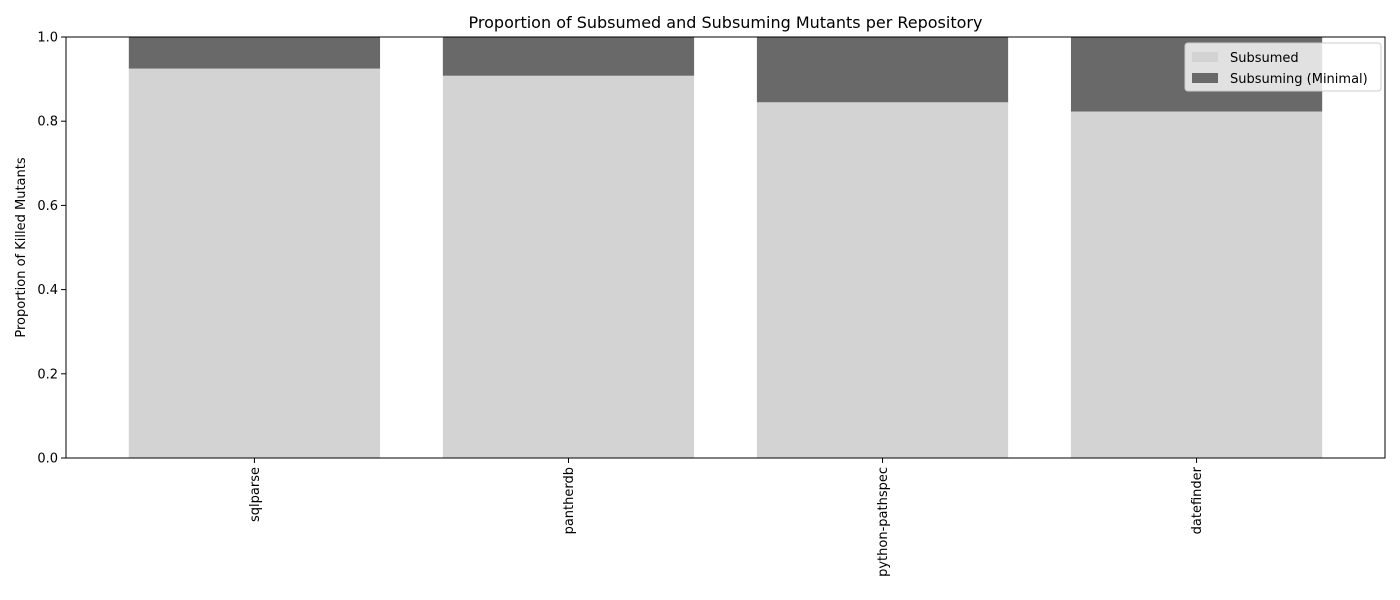 The height and width of the screenshot is (600, 1400). What do you see at coordinates (255, 494) in the screenshot?
I see `x-tick-label-sqlparse: sqlparse` at bounding box center [255, 494].